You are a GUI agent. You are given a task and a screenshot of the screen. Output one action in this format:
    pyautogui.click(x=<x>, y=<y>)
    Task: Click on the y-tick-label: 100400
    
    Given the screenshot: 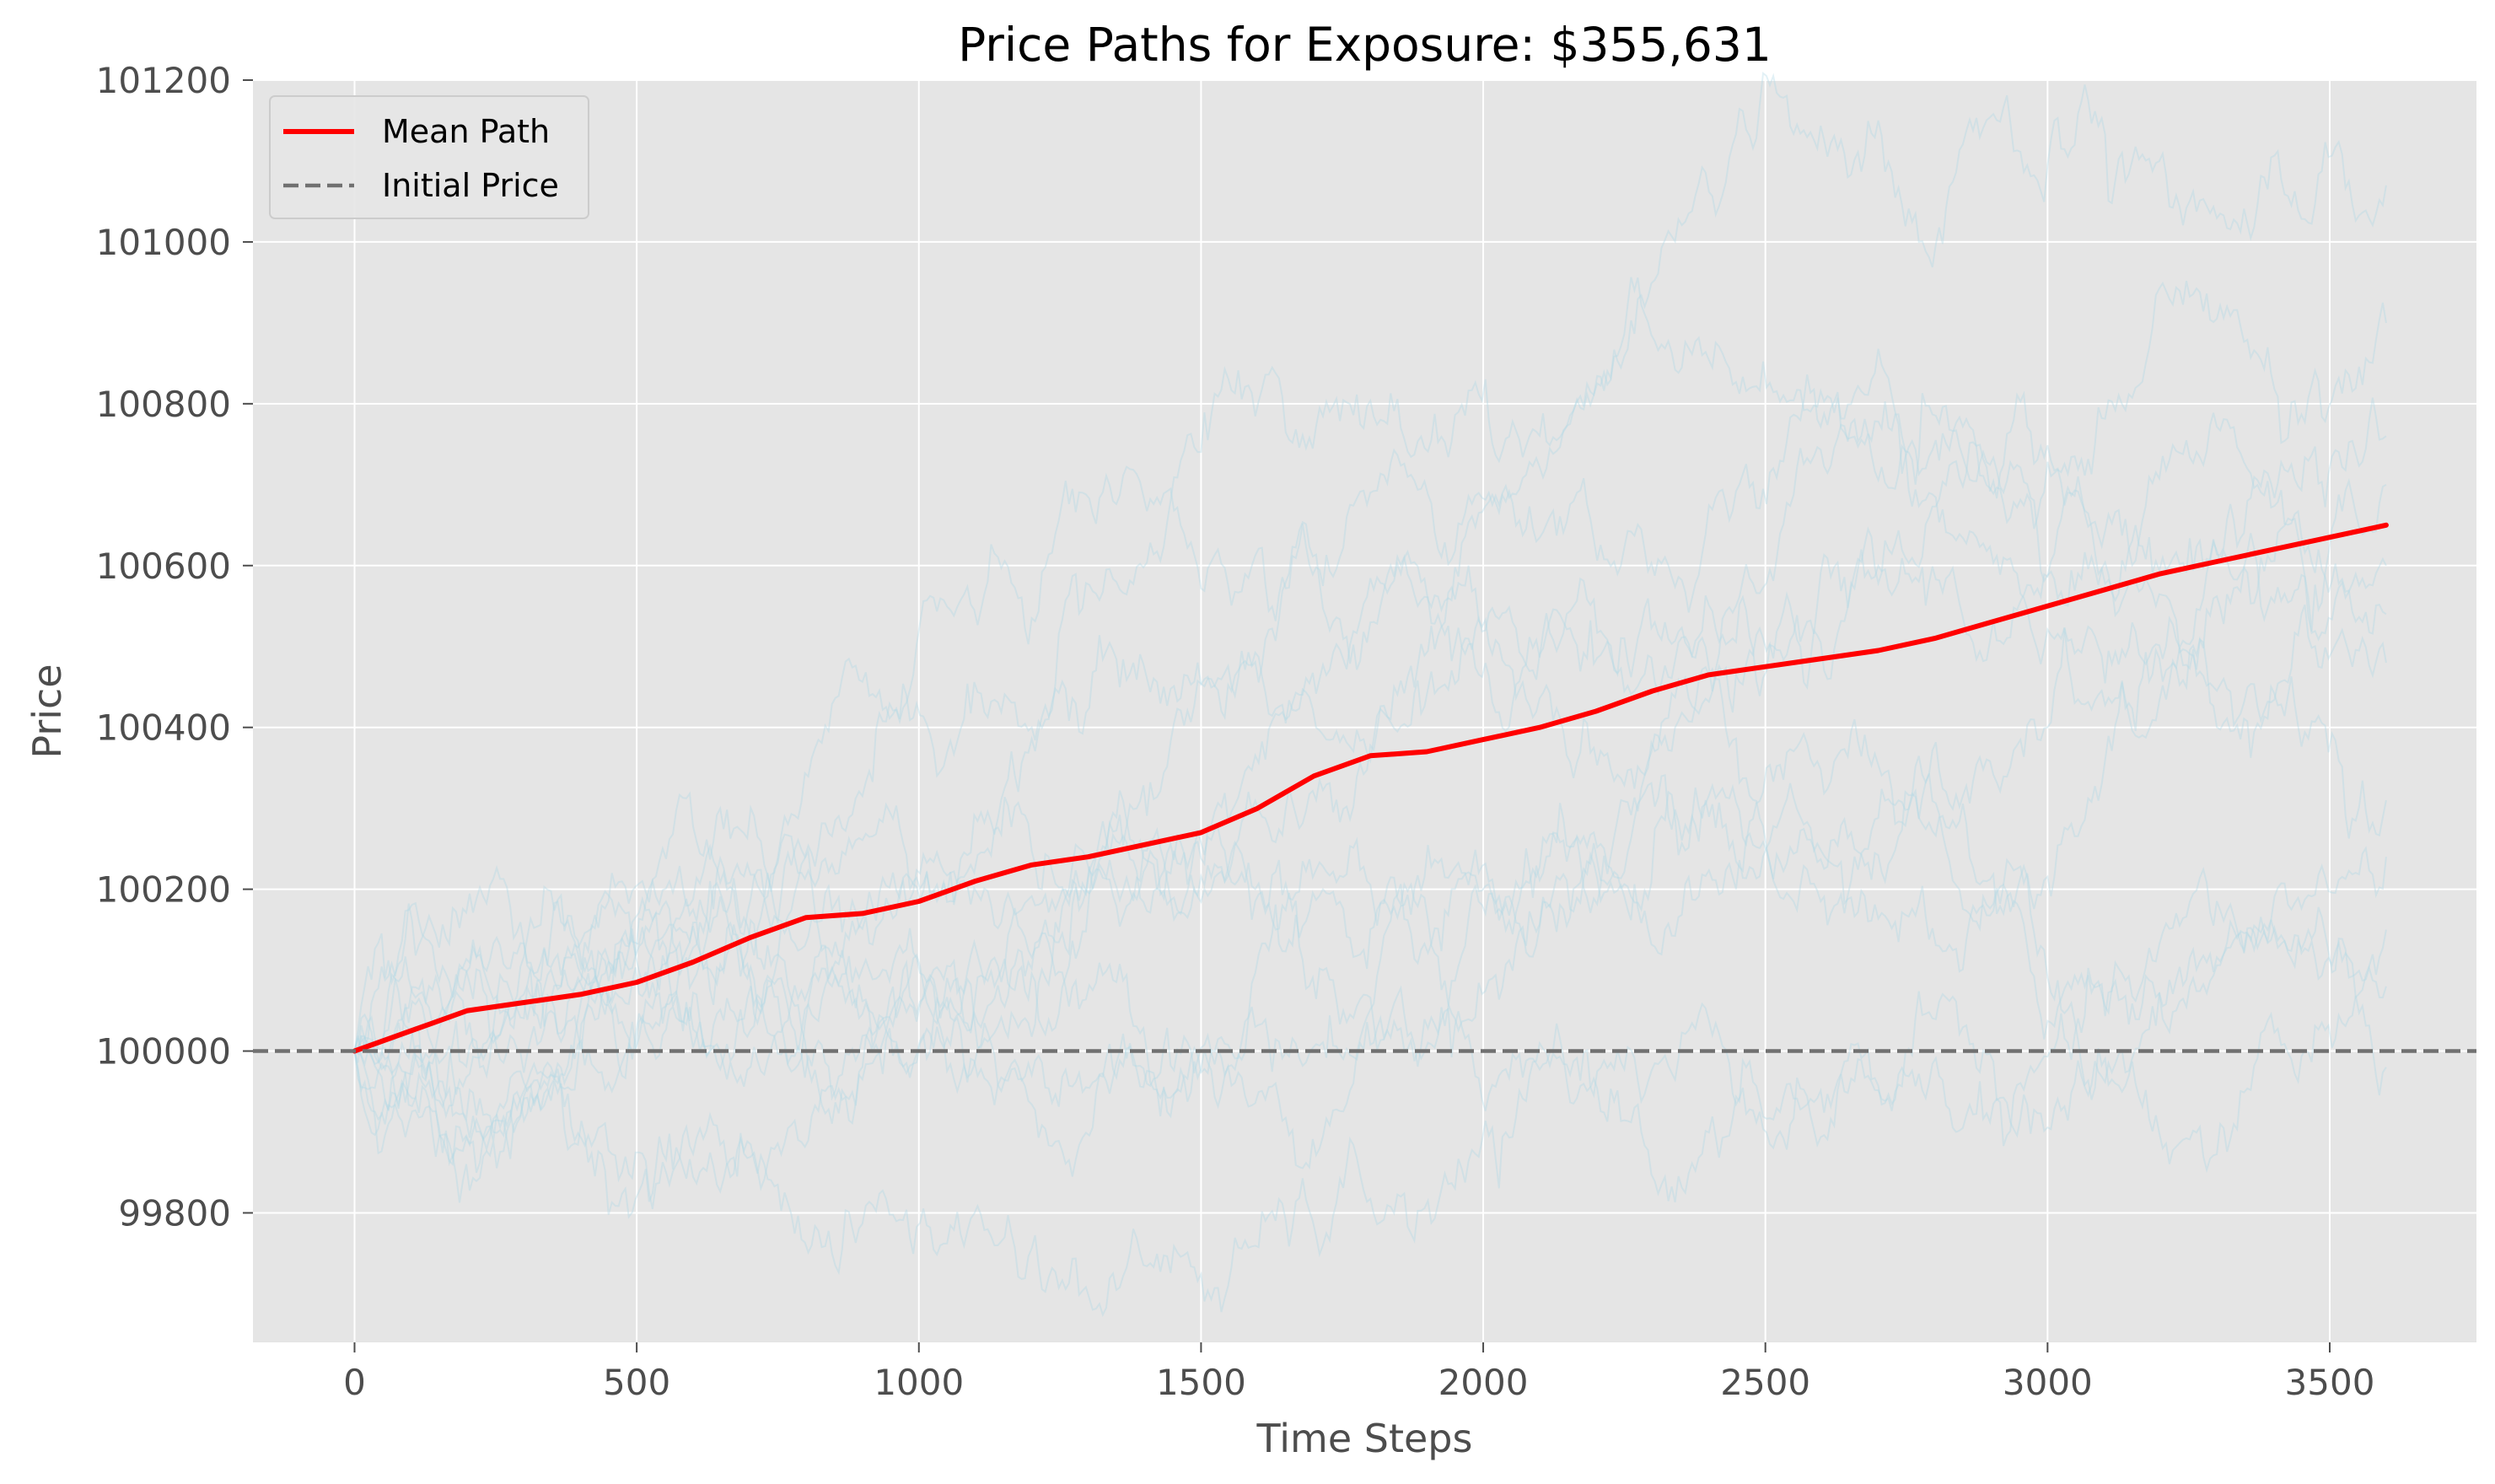 What is the action you would take?
    pyautogui.click(x=163, y=728)
    